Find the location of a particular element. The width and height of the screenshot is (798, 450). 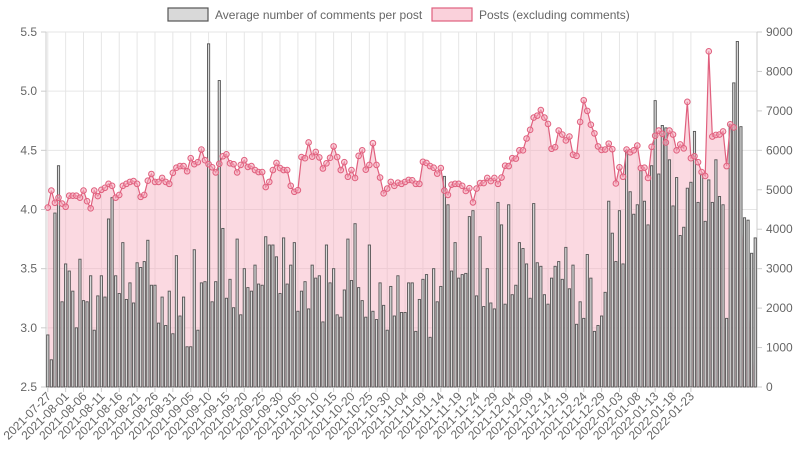

legend-item-posts: Posts (excluding comments) is located at coordinates (530, 14).